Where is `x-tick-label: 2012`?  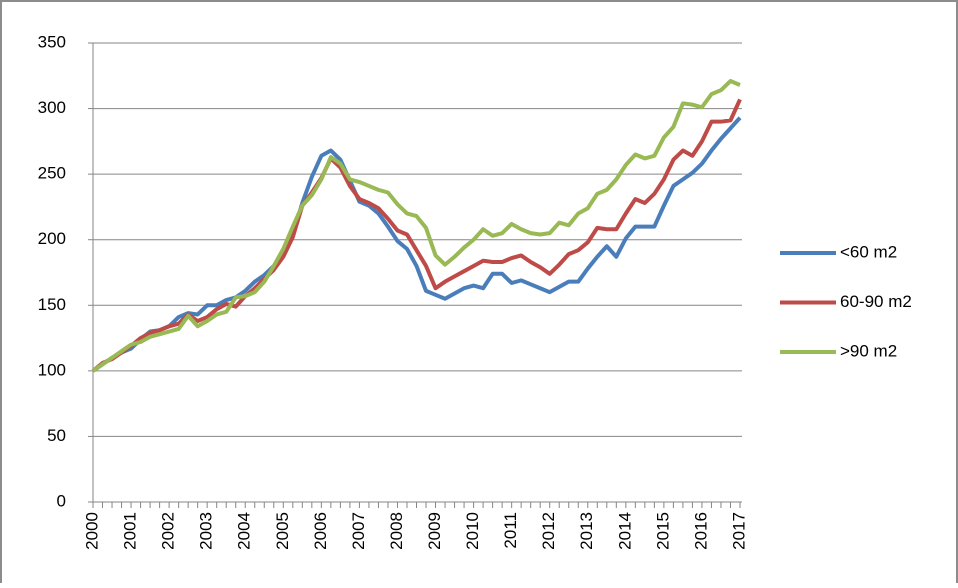 x-tick-label: 2012 is located at coordinates (548, 531).